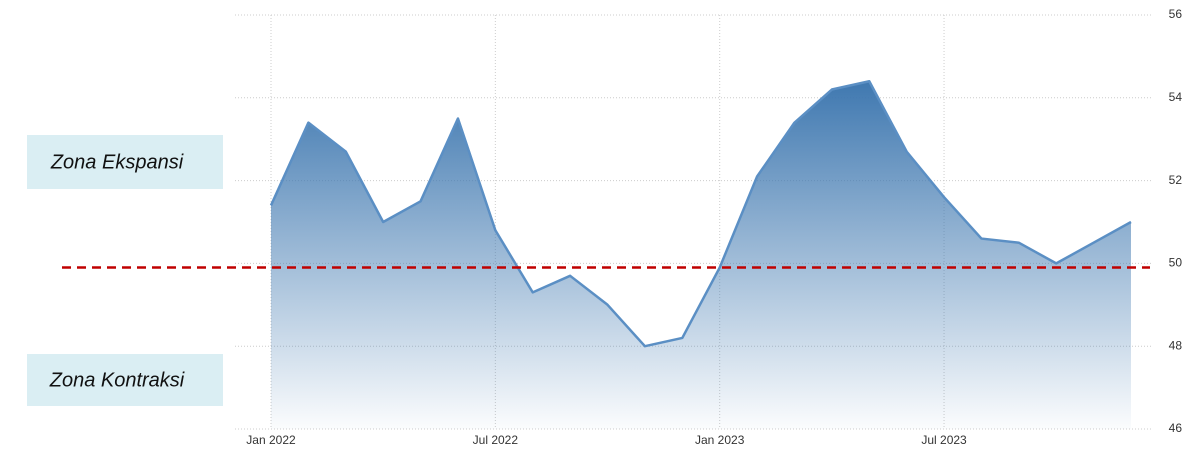  What do you see at coordinates (1176, 263) in the screenshot?
I see `y-tick-label: 50` at bounding box center [1176, 263].